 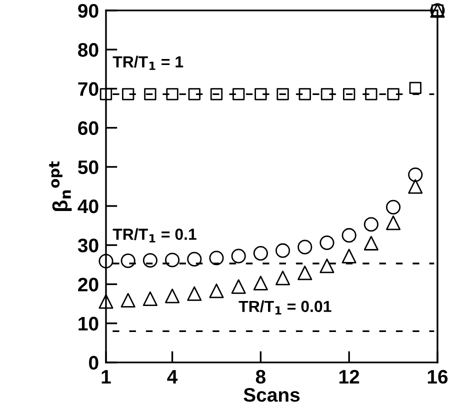 I want to click on y-tick-label: 60, so click(x=88, y=128).